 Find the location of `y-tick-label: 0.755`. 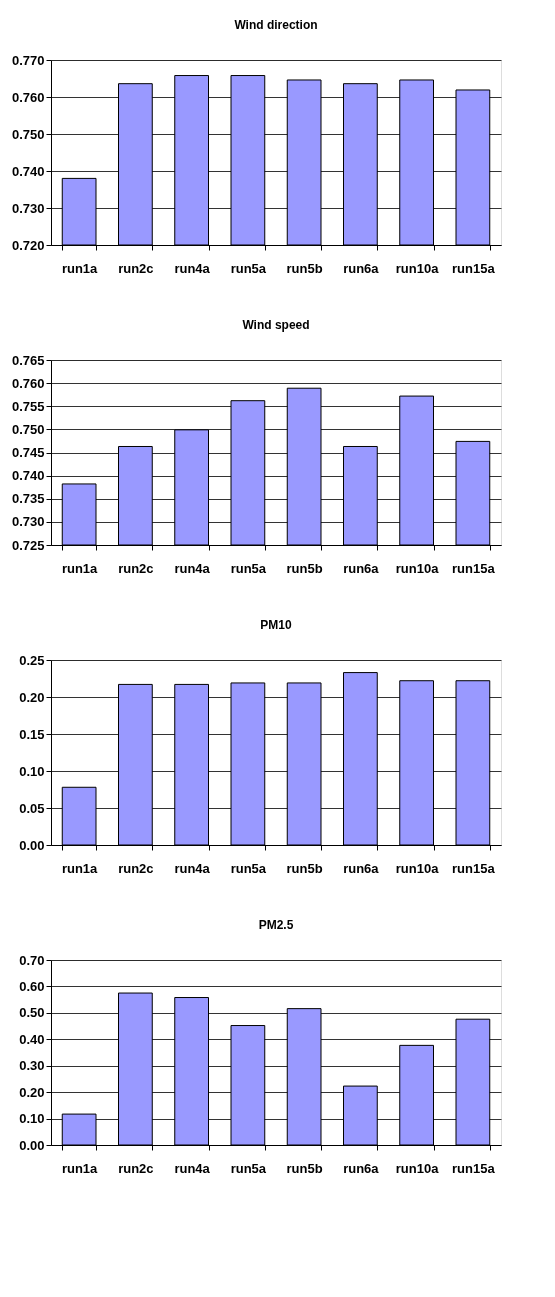

y-tick-label: 0.755 is located at coordinates (28, 406).